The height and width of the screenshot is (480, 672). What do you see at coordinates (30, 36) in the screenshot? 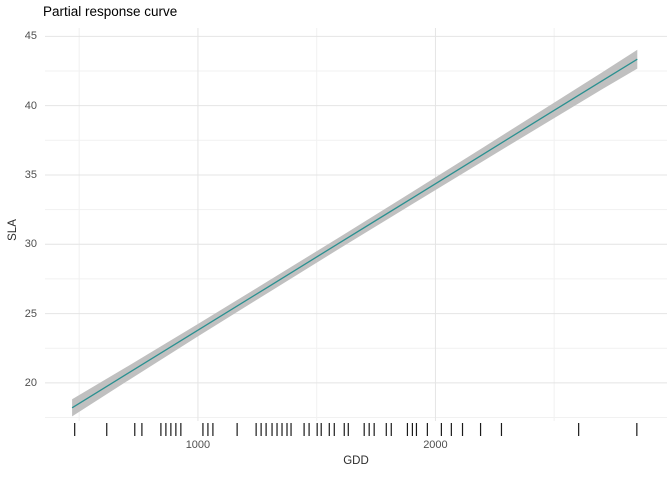
I see `y-tick-label: 45` at bounding box center [30, 36].